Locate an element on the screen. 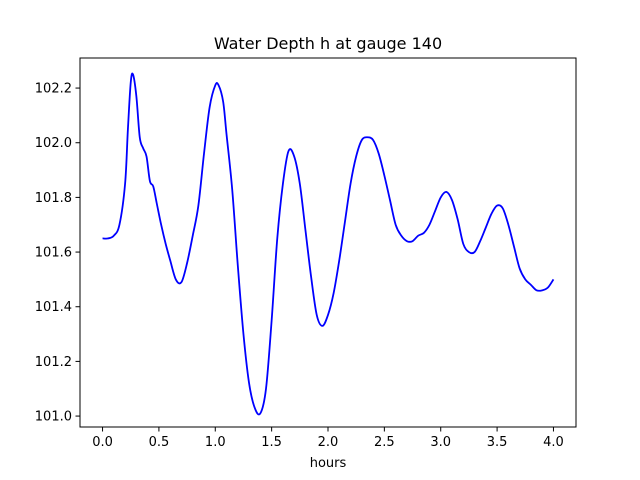 The width and height of the screenshot is (640, 480). y-tick-label: 101.2 is located at coordinates (53, 362).